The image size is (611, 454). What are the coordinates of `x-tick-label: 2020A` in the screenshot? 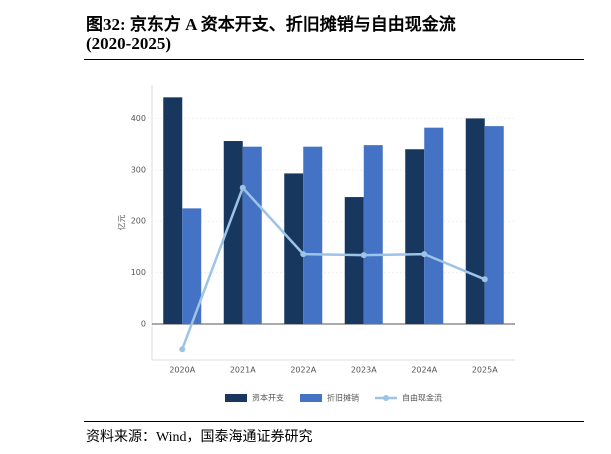 It's located at (182, 370).